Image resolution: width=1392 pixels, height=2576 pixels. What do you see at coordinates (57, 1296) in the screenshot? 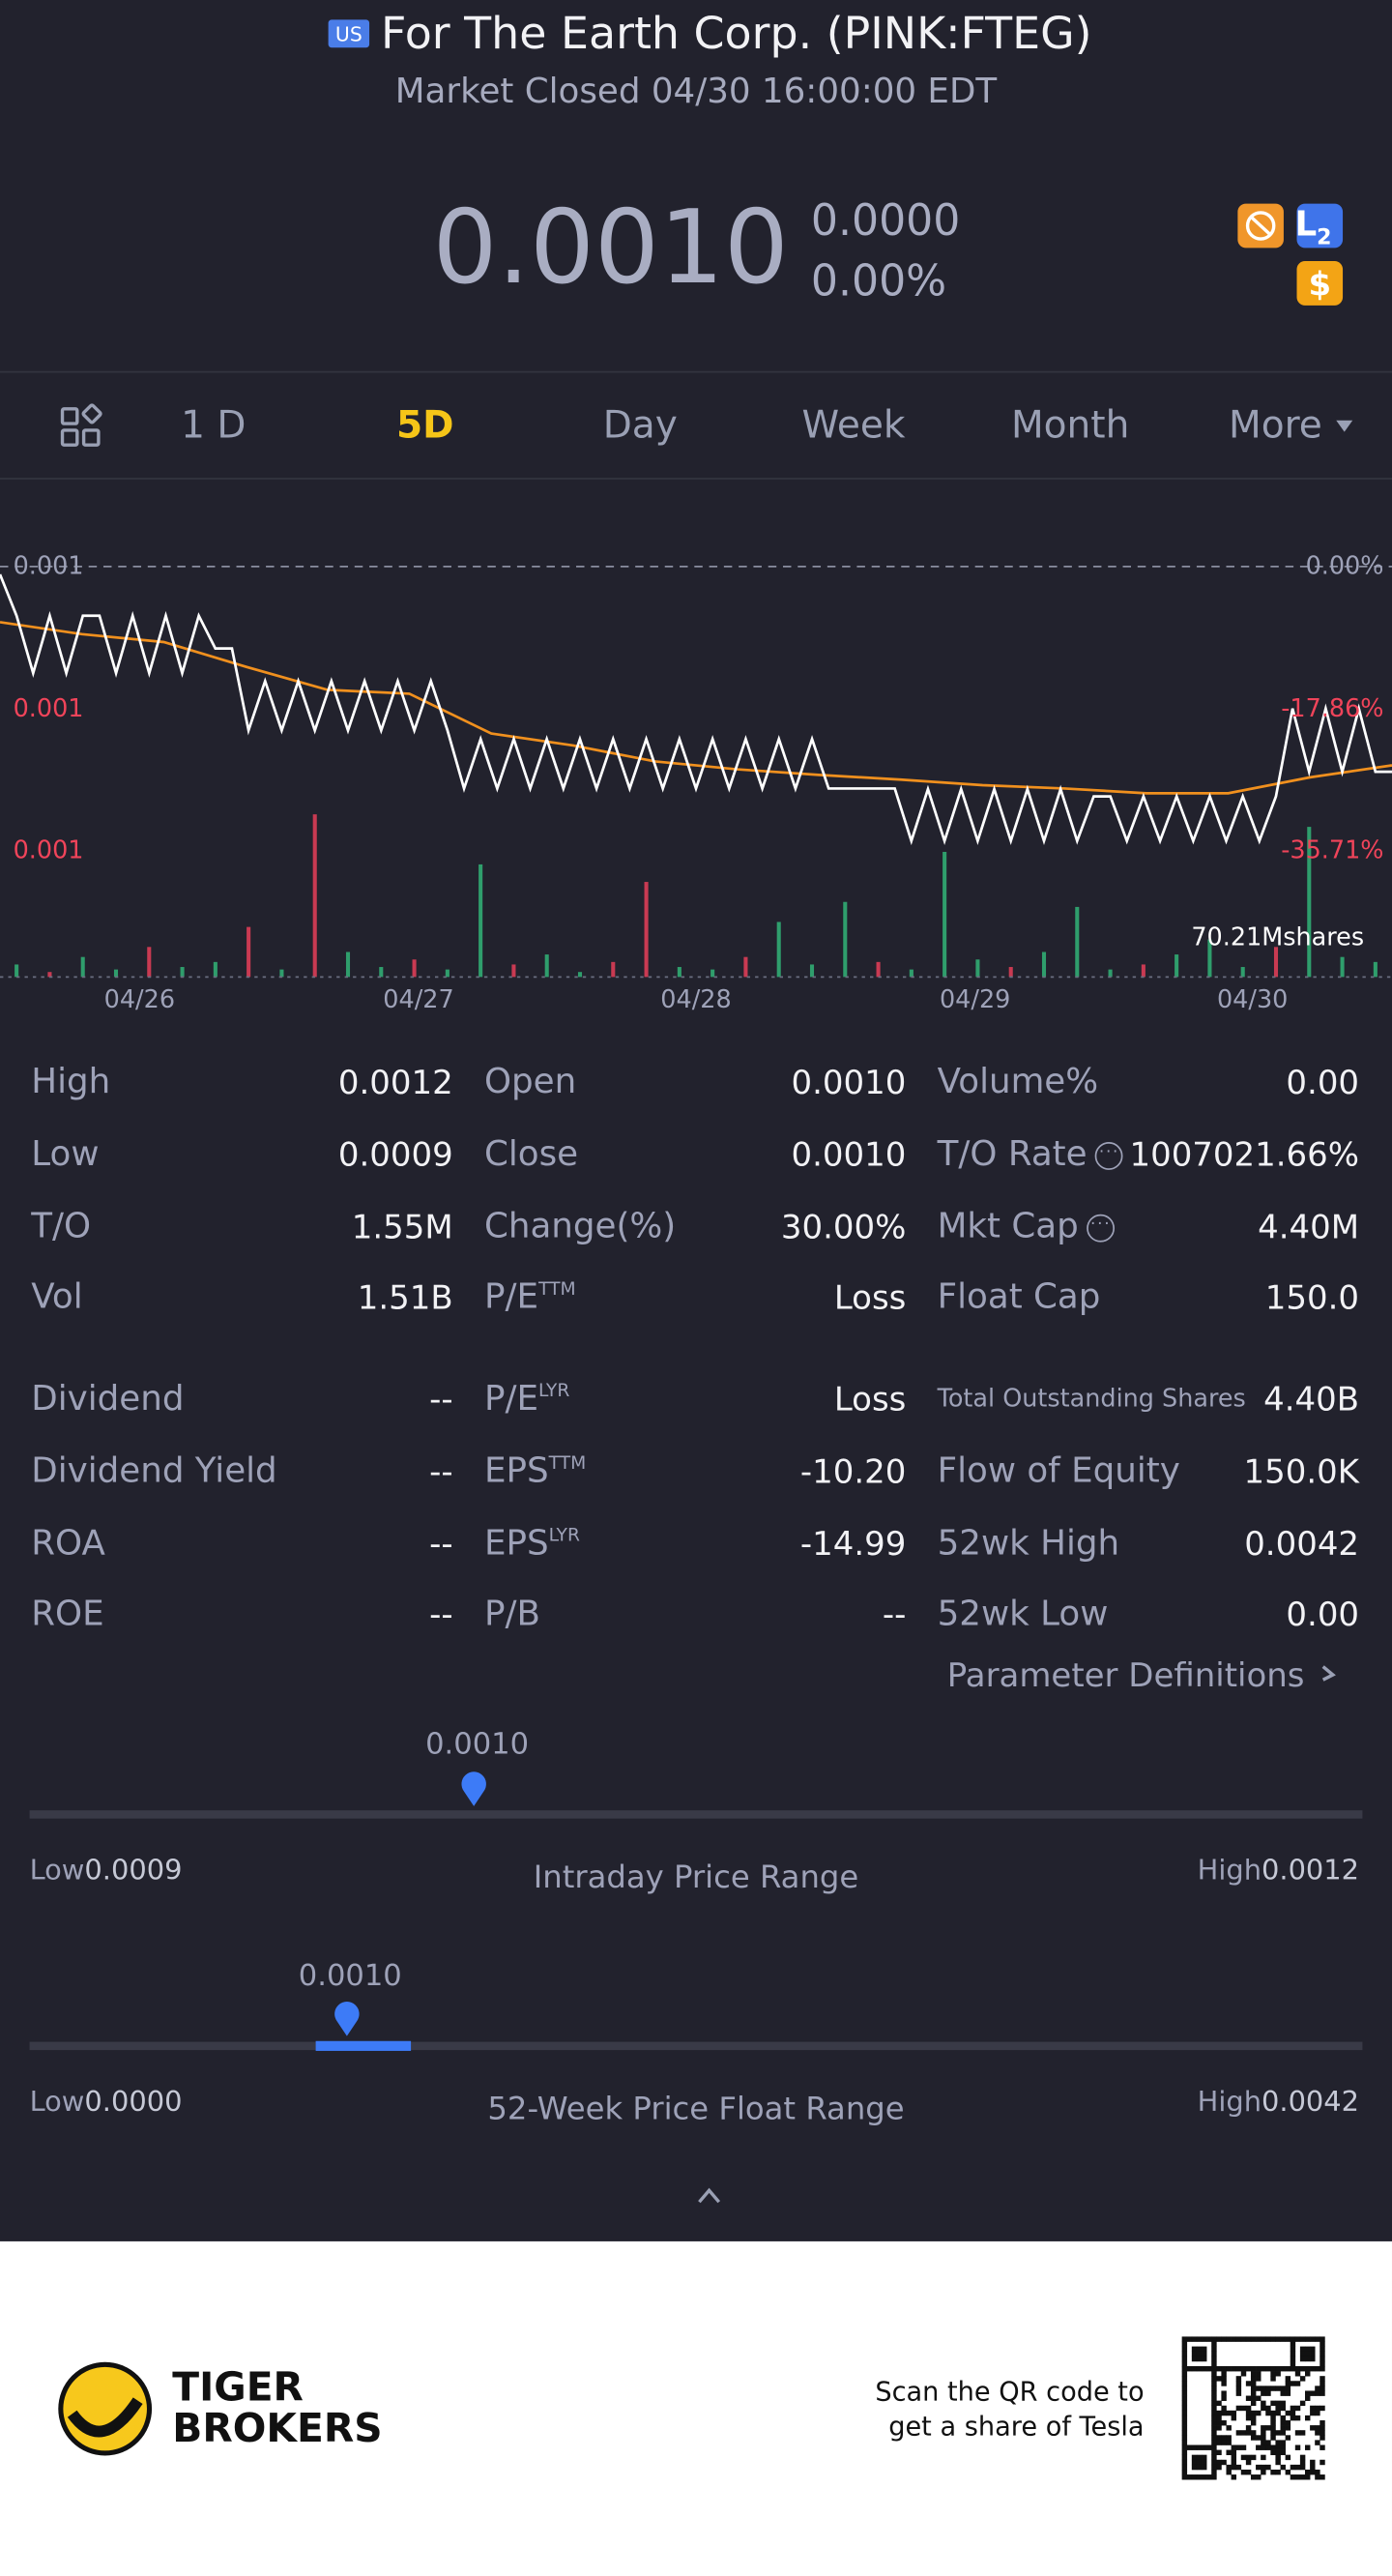
I see `stat-label: Vol` at bounding box center [57, 1296].